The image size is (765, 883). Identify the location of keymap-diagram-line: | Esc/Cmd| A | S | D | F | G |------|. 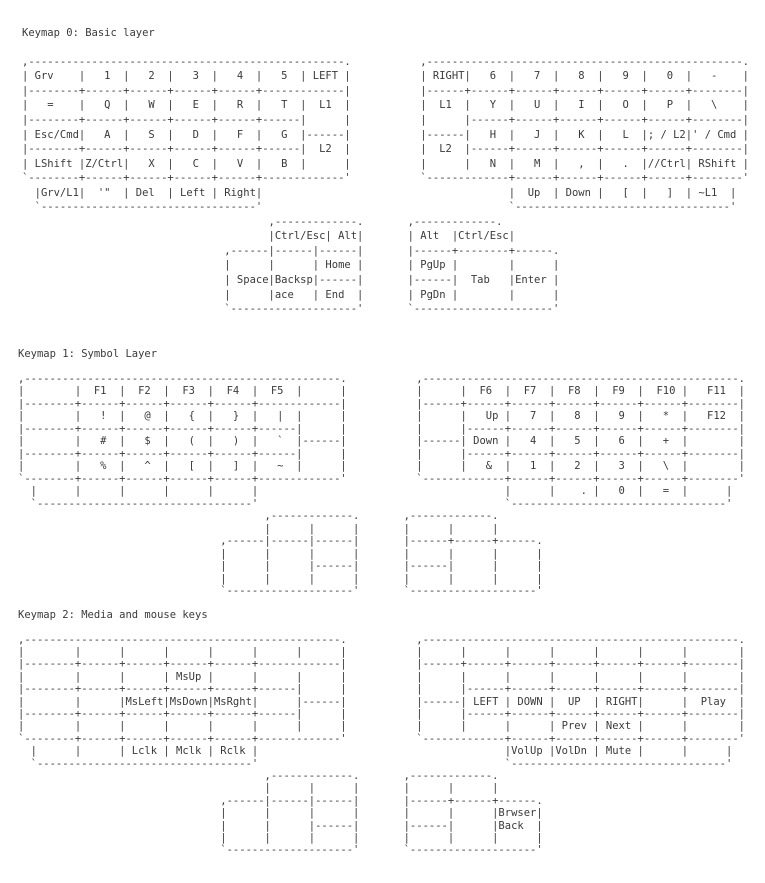
(186, 134).